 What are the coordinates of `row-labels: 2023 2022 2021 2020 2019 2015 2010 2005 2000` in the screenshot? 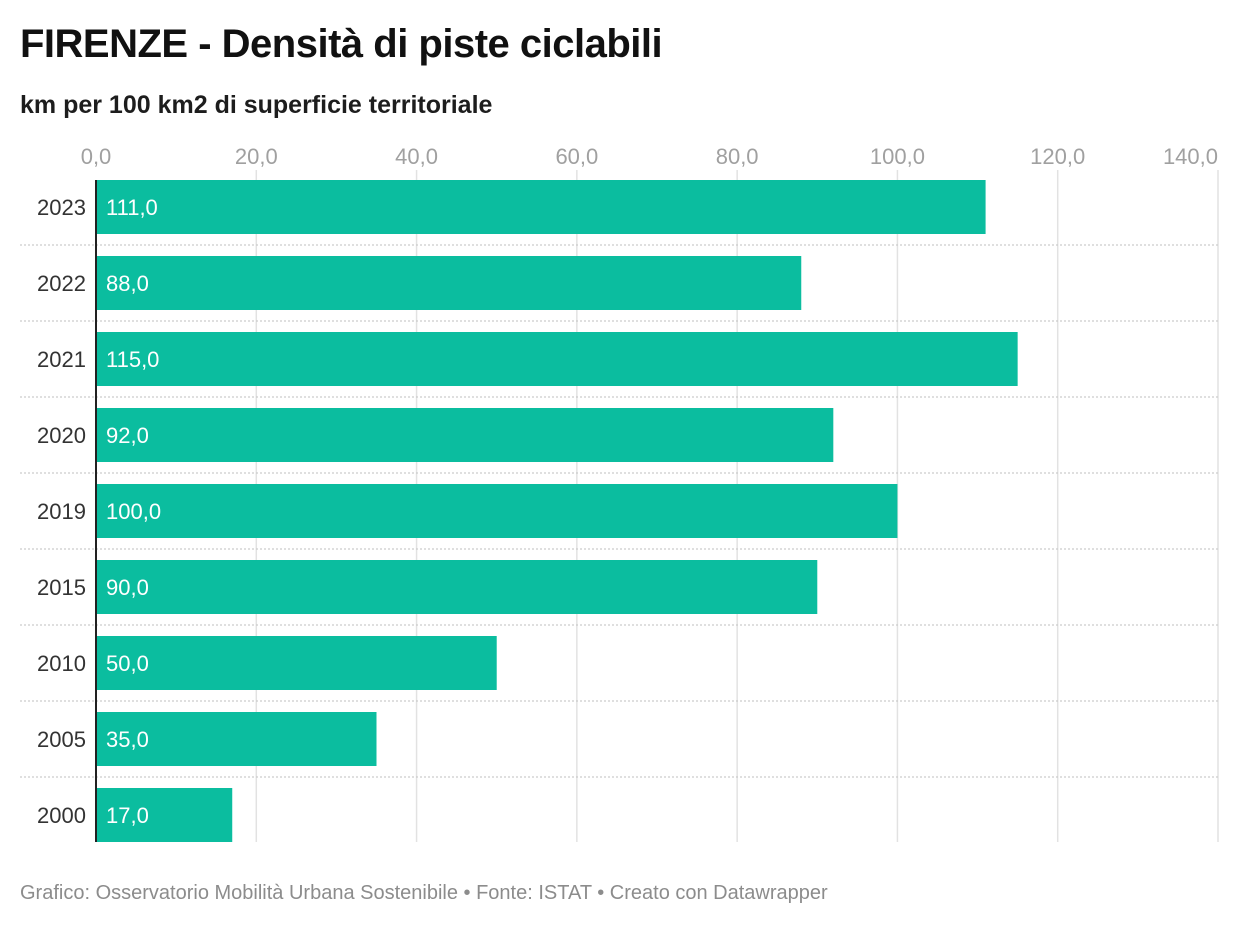 It's located at (61, 511).